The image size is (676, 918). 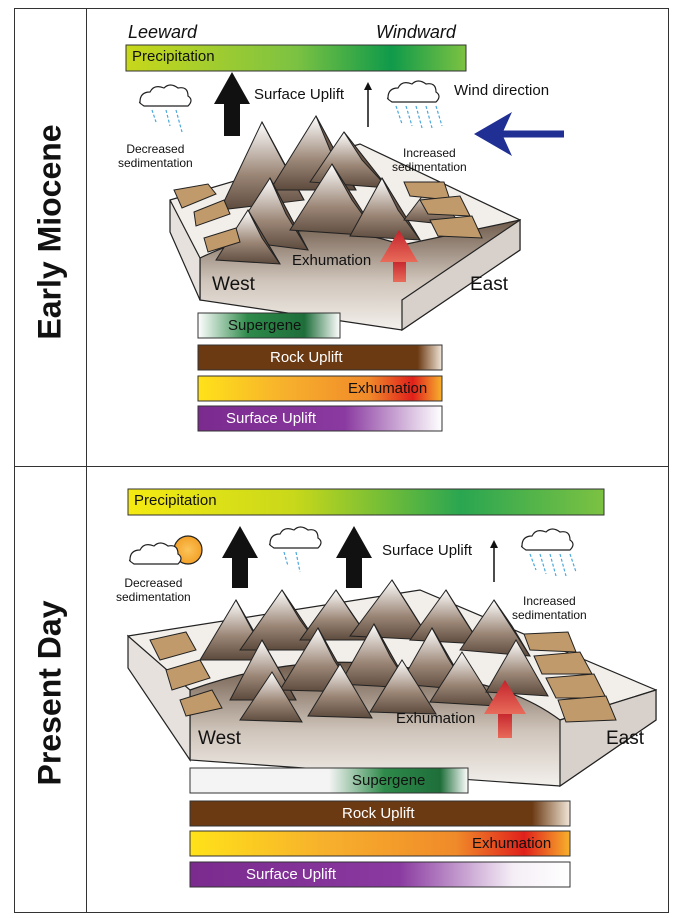 What do you see at coordinates (291, 874) in the screenshot?
I see `surface-uplift-bar-bottom: Surface Uplift` at bounding box center [291, 874].